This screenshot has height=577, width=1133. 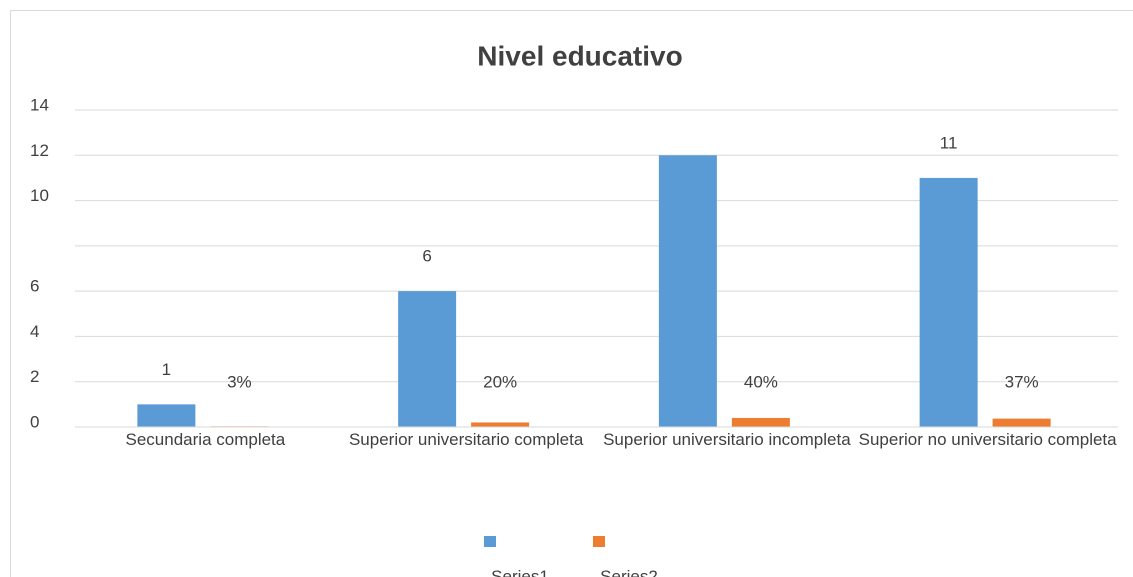 What do you see at coordinates (34, 286) in the screenshot?
I see `y-tick-label: 6` at bounding box center [34, 286].